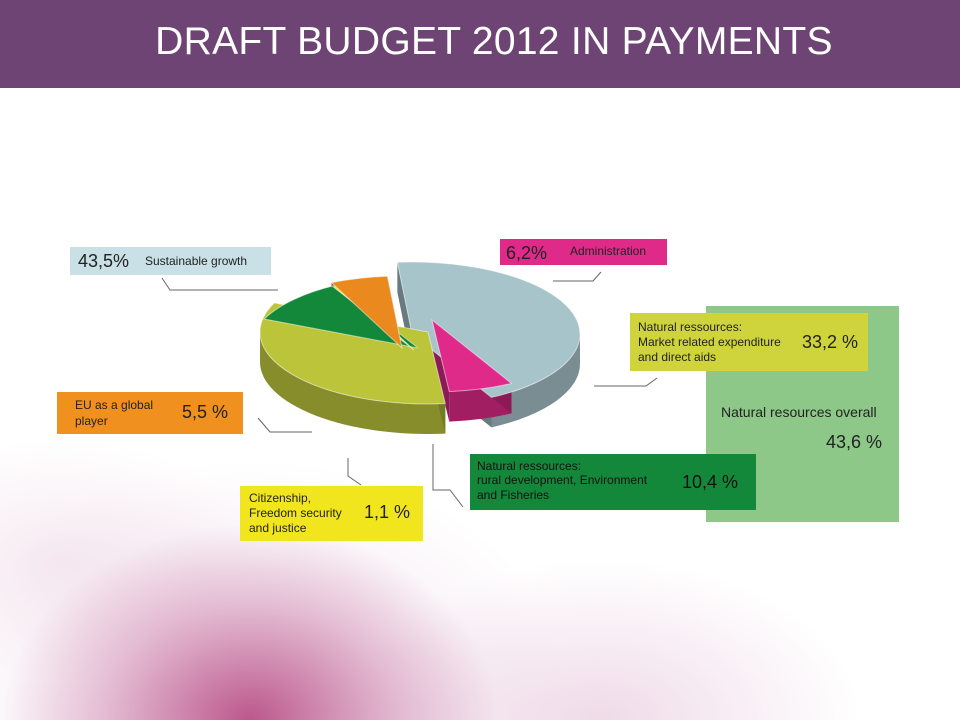 The height and width of the screenshot is (720, 960). What do you see at coordinates (278, 528) in the screenshot?
I see `text-citizen-3: and justice` at bounding box center [278, 528].